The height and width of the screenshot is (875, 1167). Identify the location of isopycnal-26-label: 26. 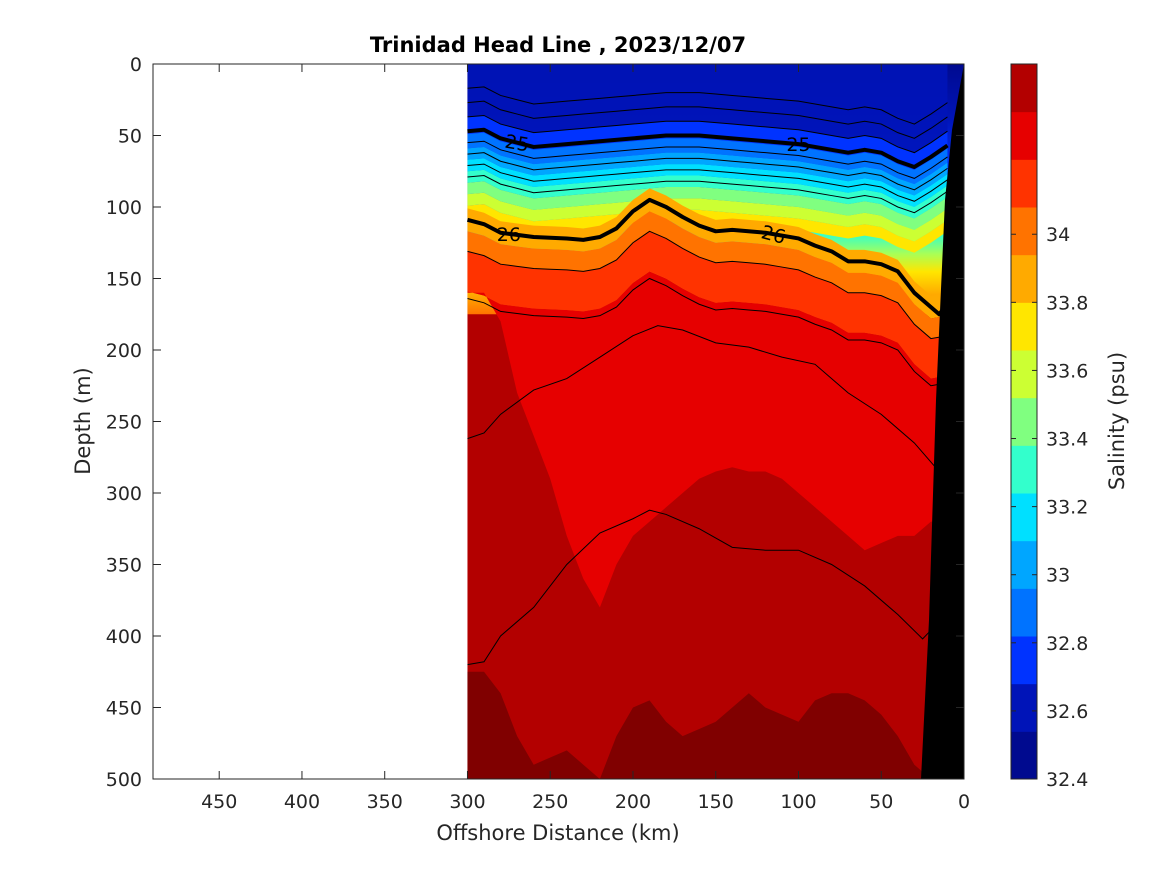
(509, 235).